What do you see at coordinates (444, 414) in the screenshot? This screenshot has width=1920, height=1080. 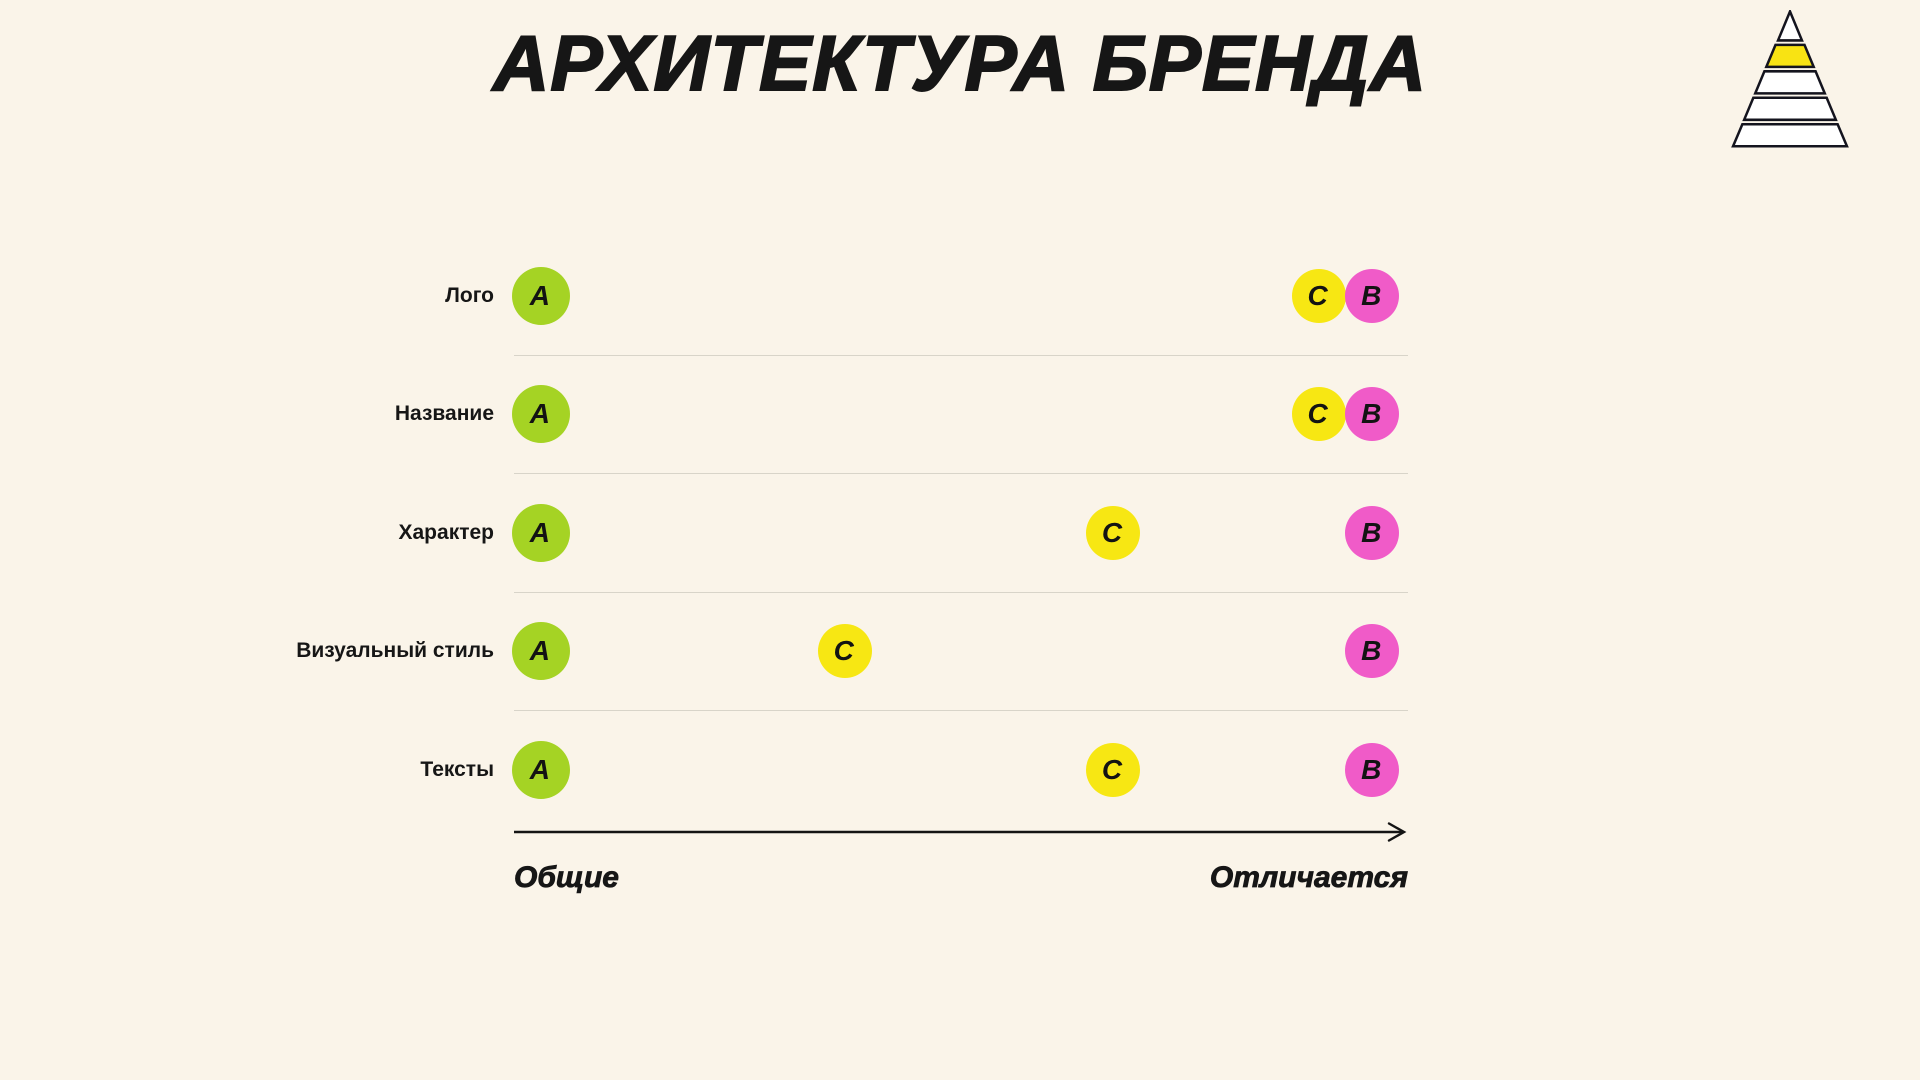 I see `row-label: Название` at bounding box center [444, 414].